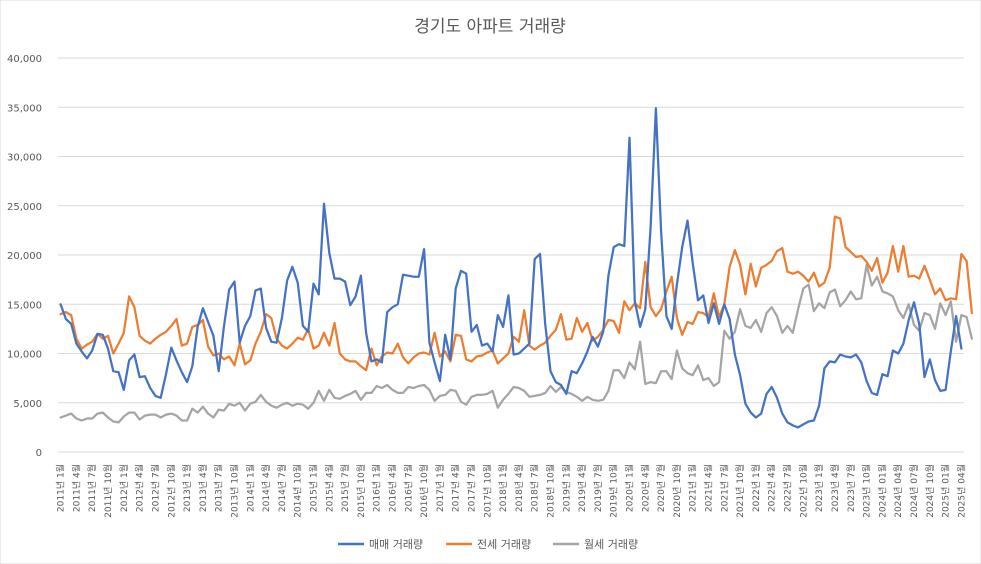 The width and height of the screenshot is (981, 564). I want to click on legend-label: 월세 거래량, so click(611, 544).